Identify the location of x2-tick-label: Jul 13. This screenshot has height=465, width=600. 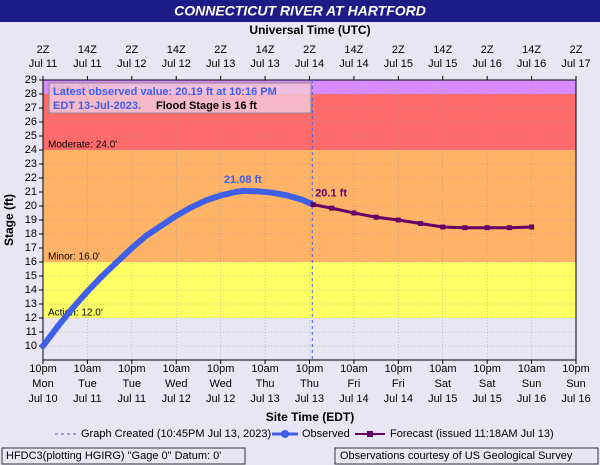
(264, 64).